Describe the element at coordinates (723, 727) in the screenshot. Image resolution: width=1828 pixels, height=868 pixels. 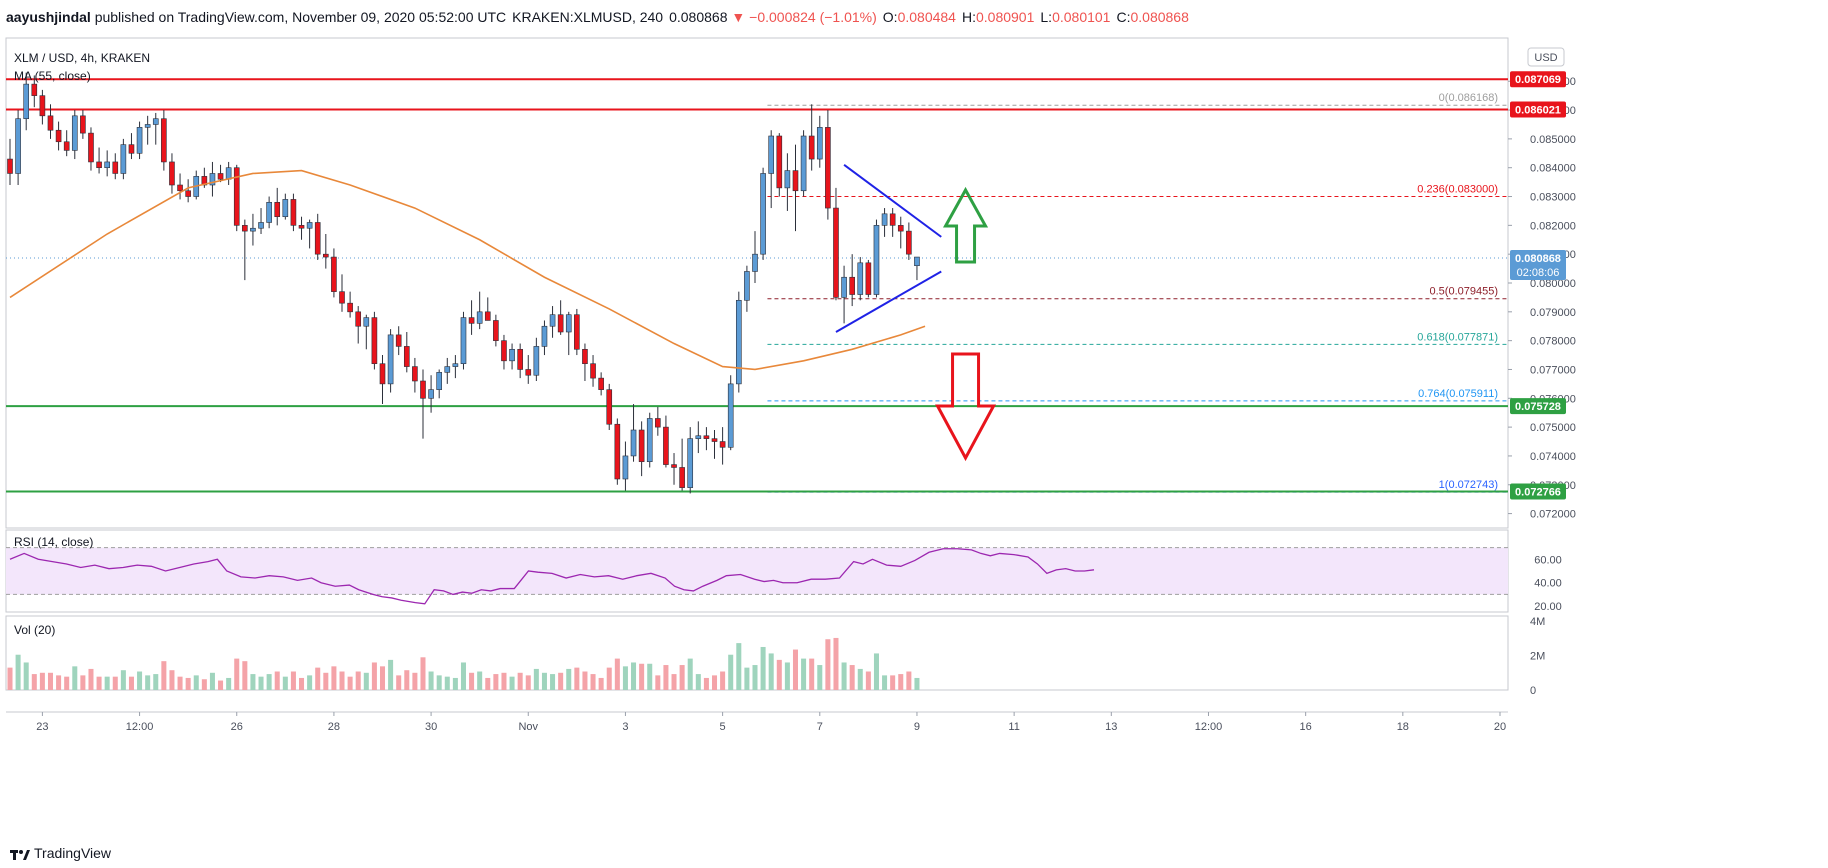
I see `time-tick-label: 5` at that location.